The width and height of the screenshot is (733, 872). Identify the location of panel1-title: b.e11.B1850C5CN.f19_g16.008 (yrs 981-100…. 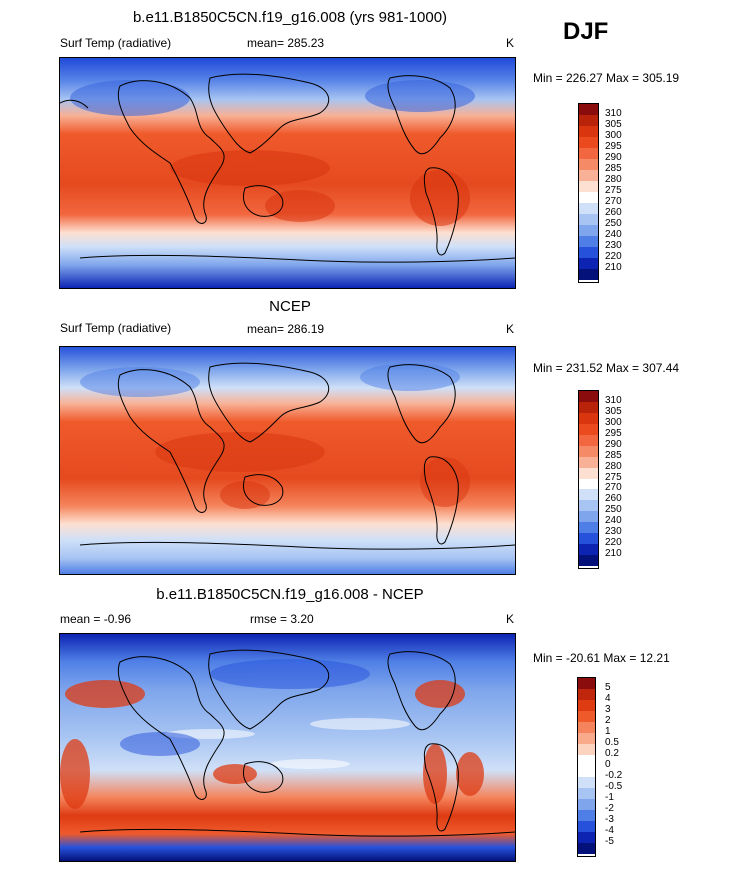
(290, 17).